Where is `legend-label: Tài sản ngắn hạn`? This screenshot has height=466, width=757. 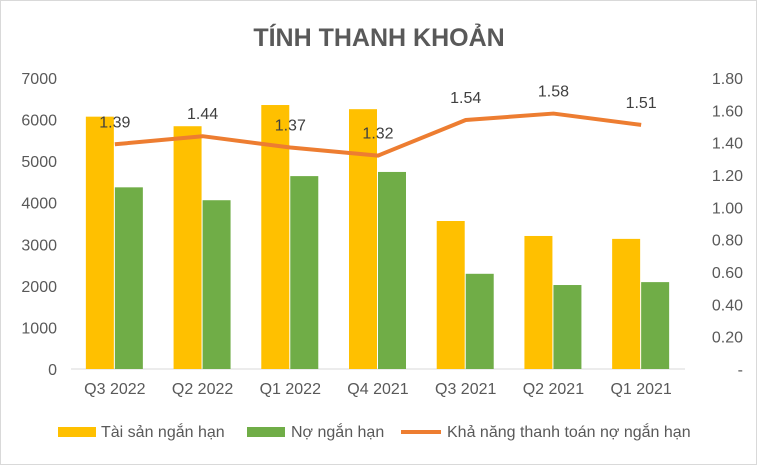
legend-label: Tài sản ngắn hạn is located at coordinates (163, 431).